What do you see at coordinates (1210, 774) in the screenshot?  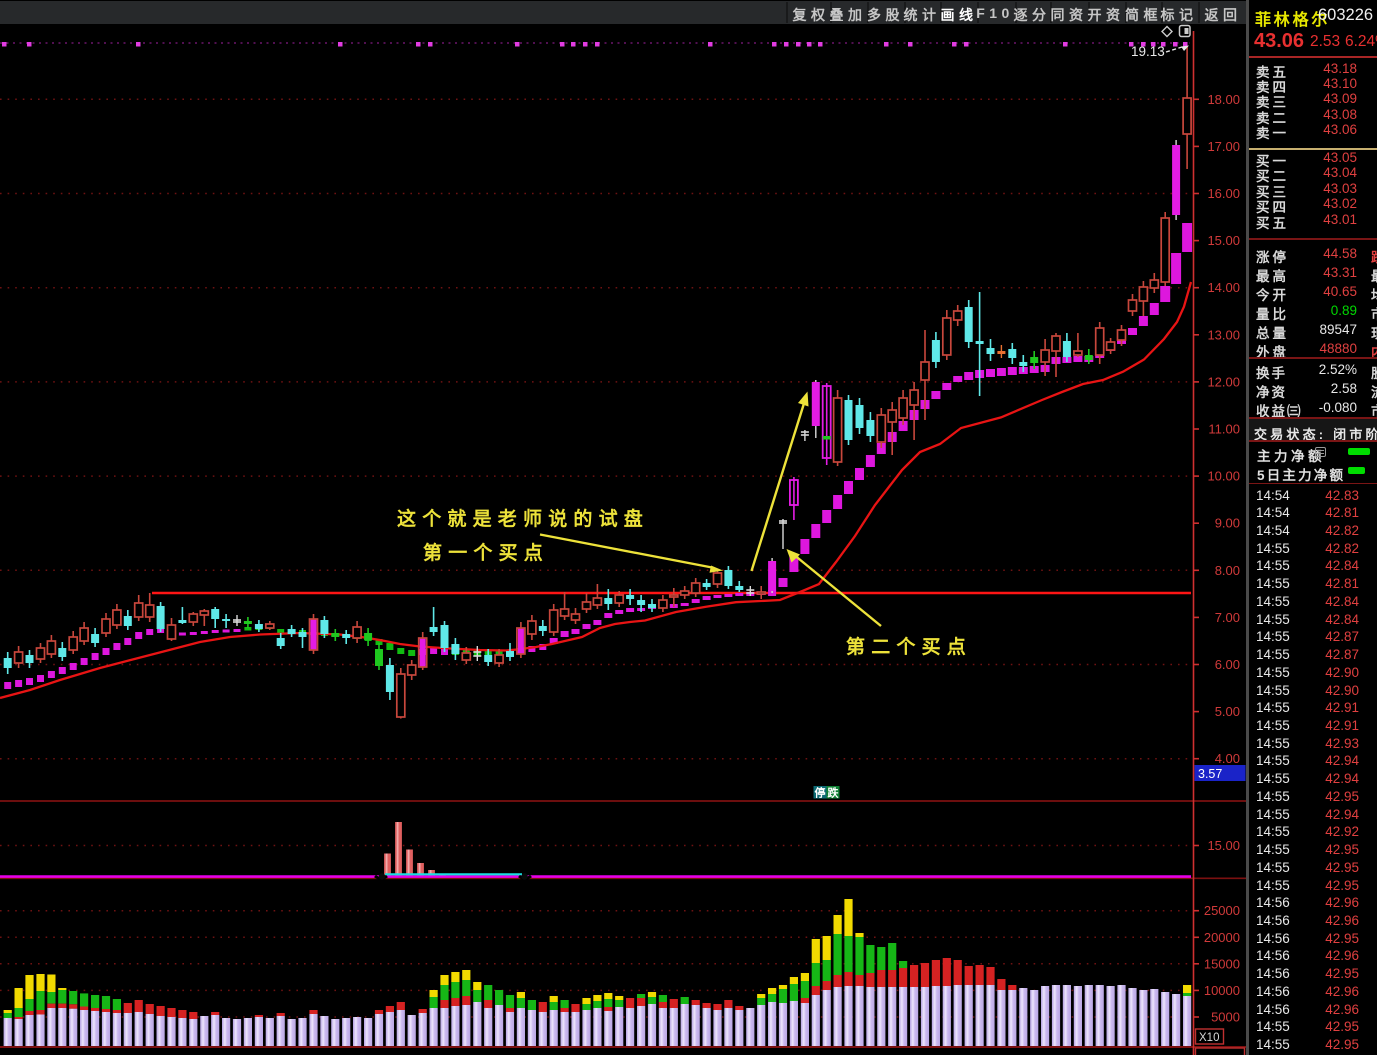 I see `svg-text: 3.57` at bounding box center [1210, 774].